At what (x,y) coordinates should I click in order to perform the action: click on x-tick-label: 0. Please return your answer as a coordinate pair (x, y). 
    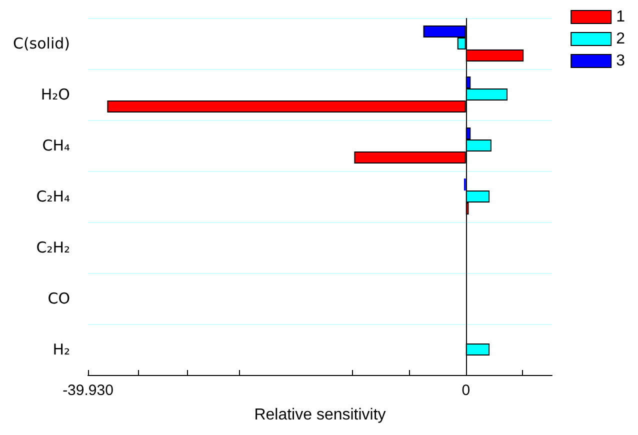
    Looking at the image, I should click on (466, 390).